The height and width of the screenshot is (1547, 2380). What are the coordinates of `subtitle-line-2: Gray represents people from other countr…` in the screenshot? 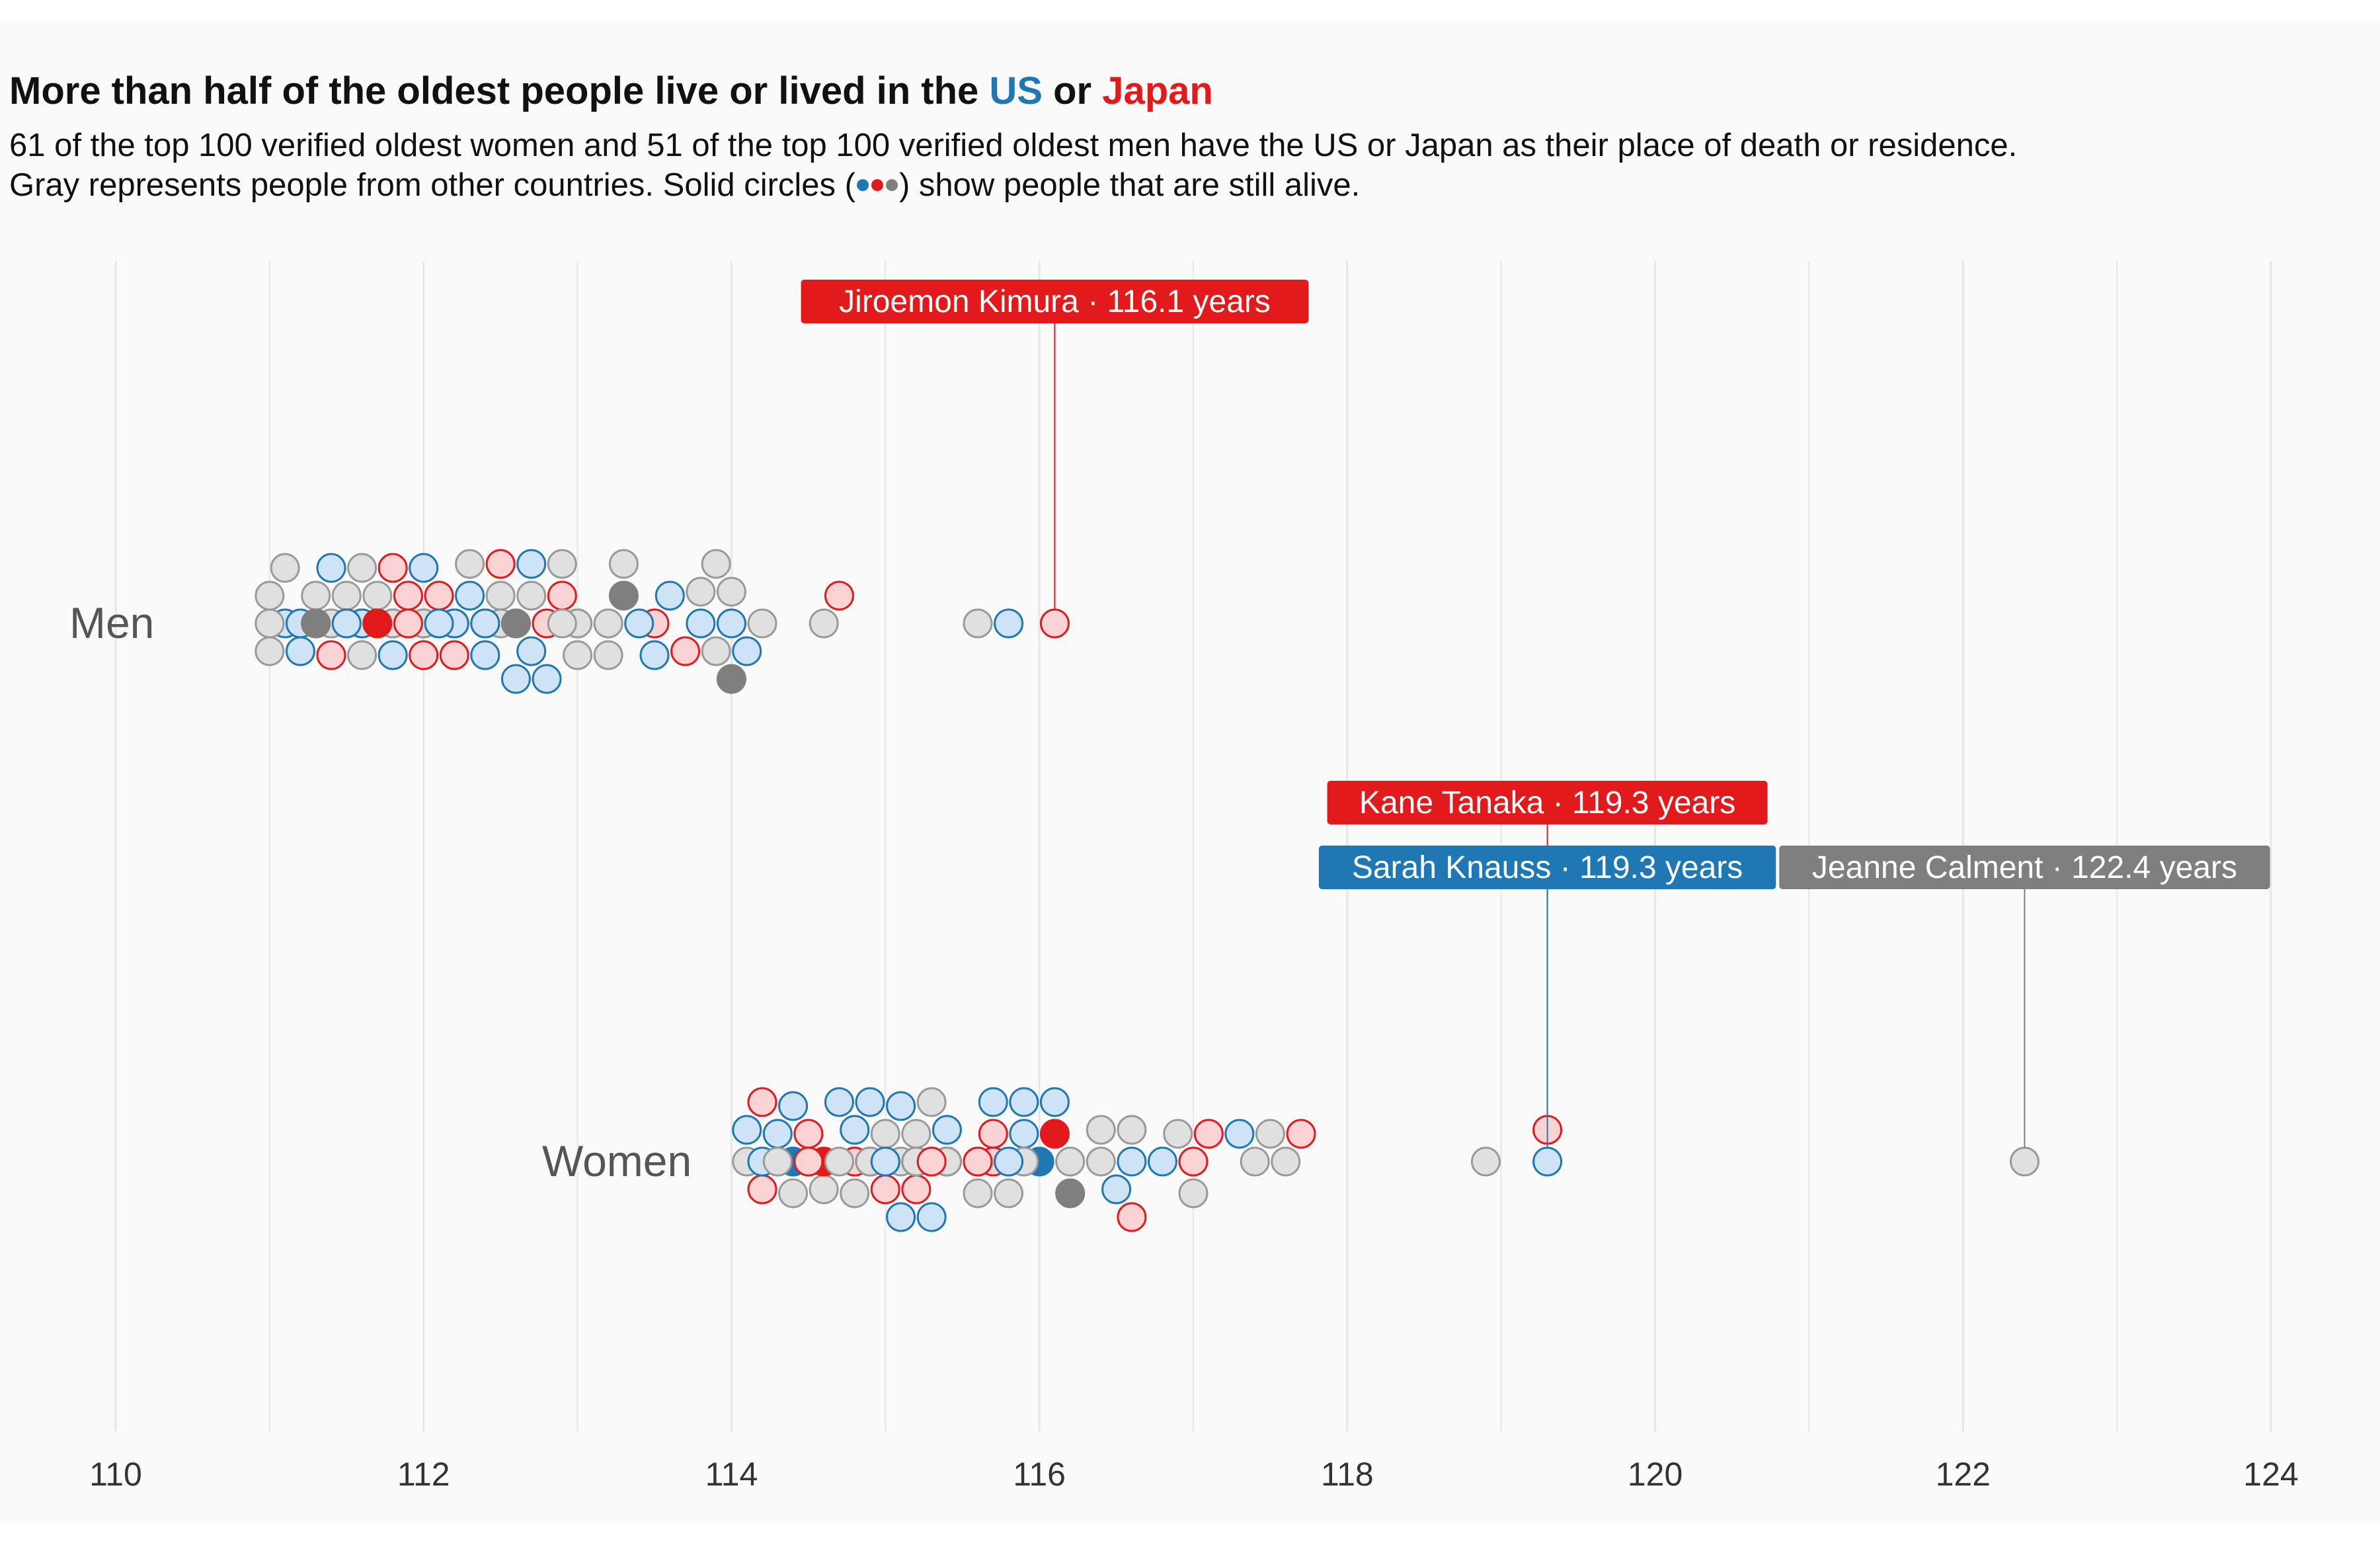 It's located at (684, 185).